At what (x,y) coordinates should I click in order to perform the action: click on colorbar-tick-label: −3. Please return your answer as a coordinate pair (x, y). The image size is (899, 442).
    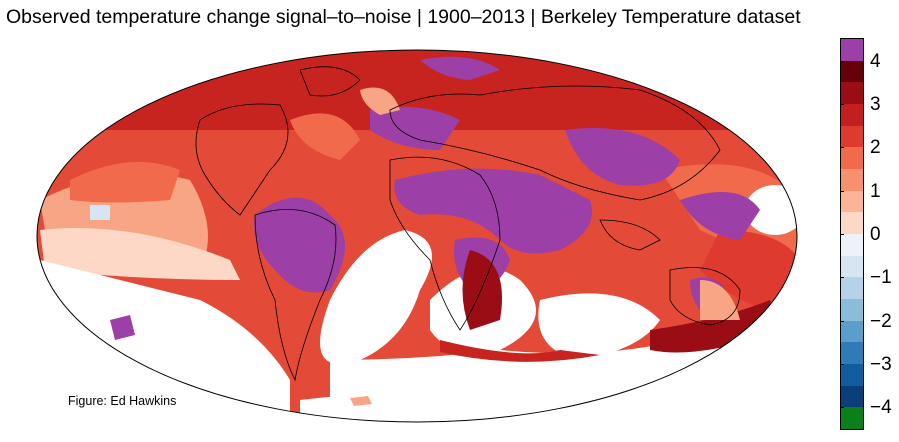
    Looking at the image, I should click on (881, 364).